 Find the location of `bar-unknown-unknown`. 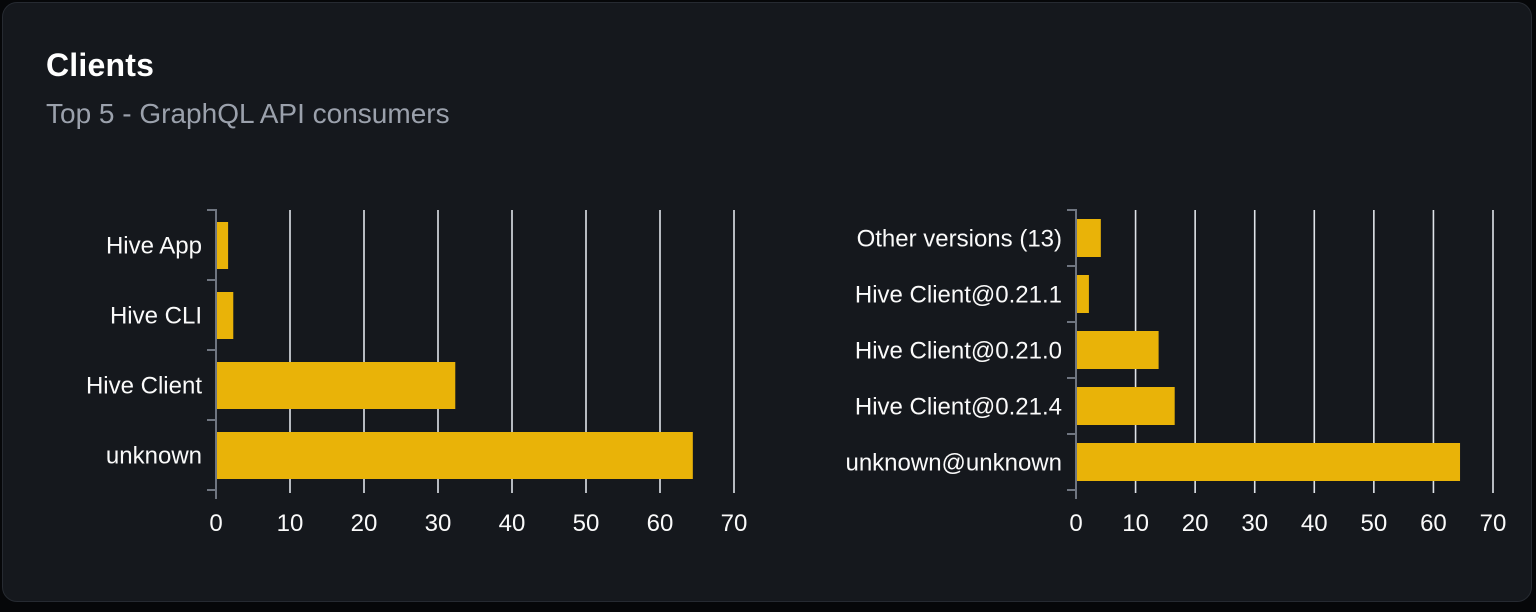

bar-unknown-unknown is located at coordinates (1269, 462).